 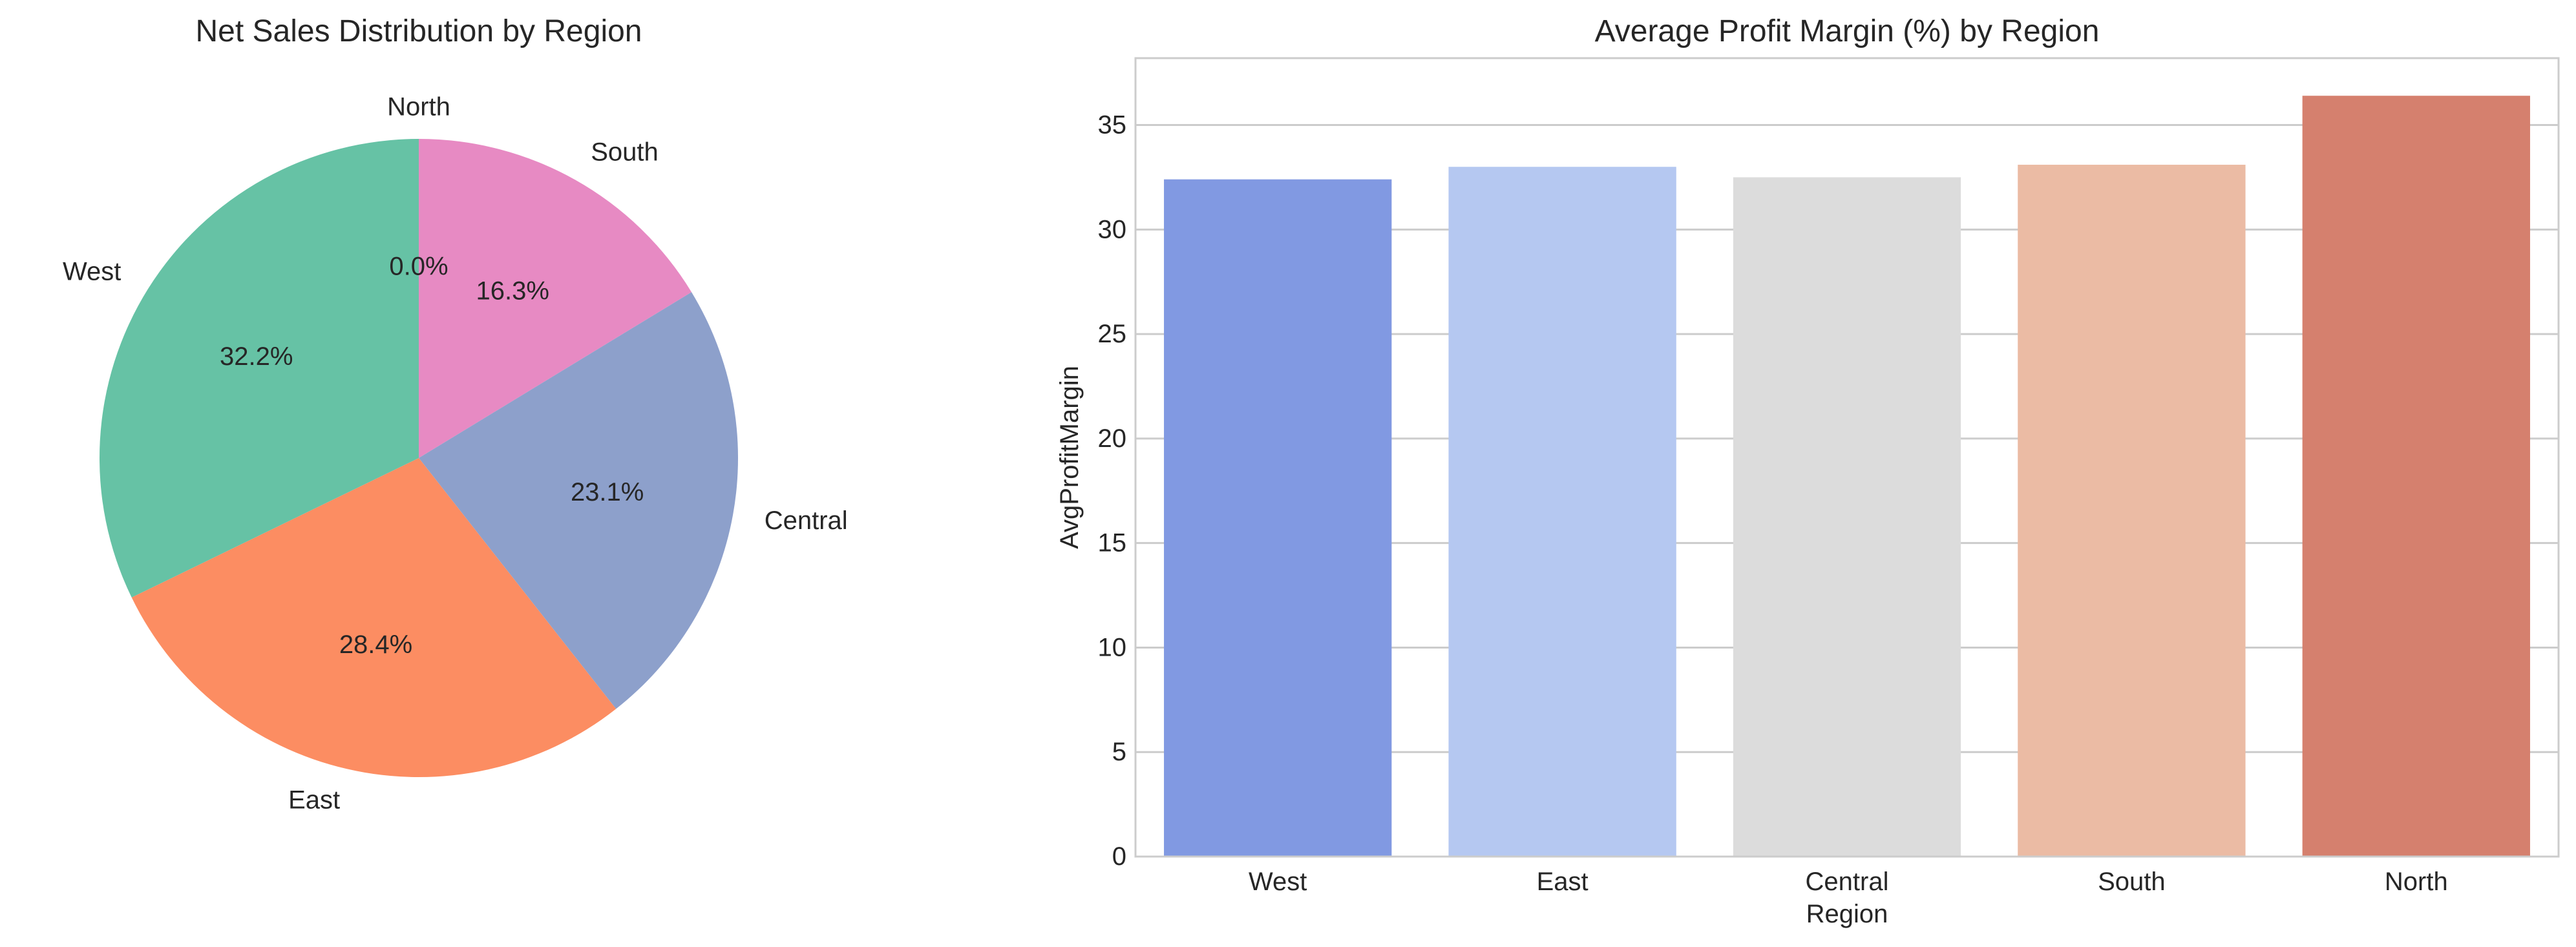 What do you see at coordinates (92, 272) in the screenshot?
I see `pie-label-west: West` at bounding box center [92, 272].